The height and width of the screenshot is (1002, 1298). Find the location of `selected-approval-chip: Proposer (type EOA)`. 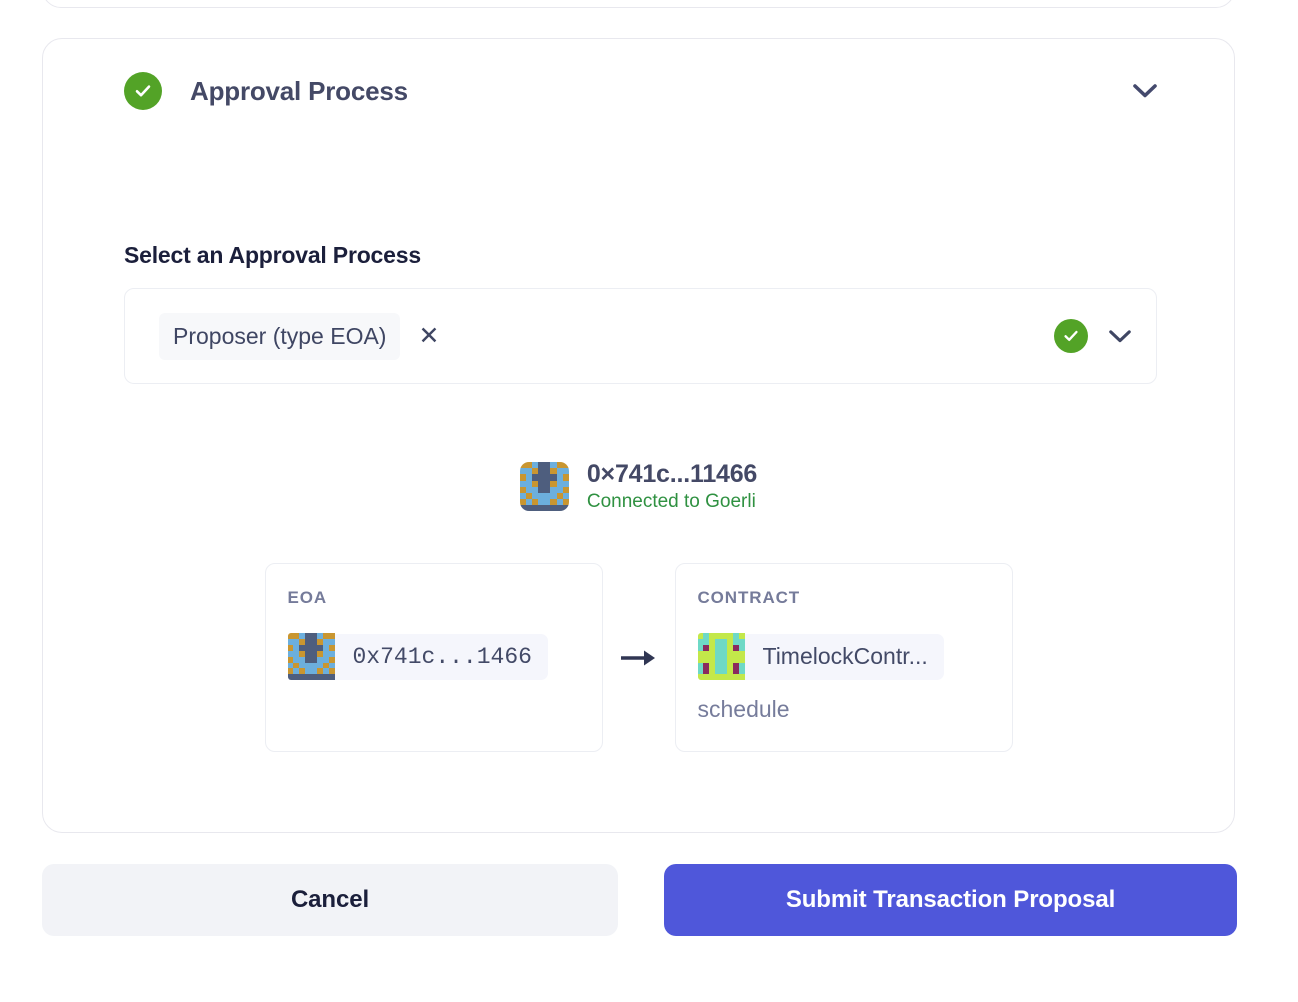

selected-approval-chip: Proposer (type EOA) is located at coordinates (280, 336).